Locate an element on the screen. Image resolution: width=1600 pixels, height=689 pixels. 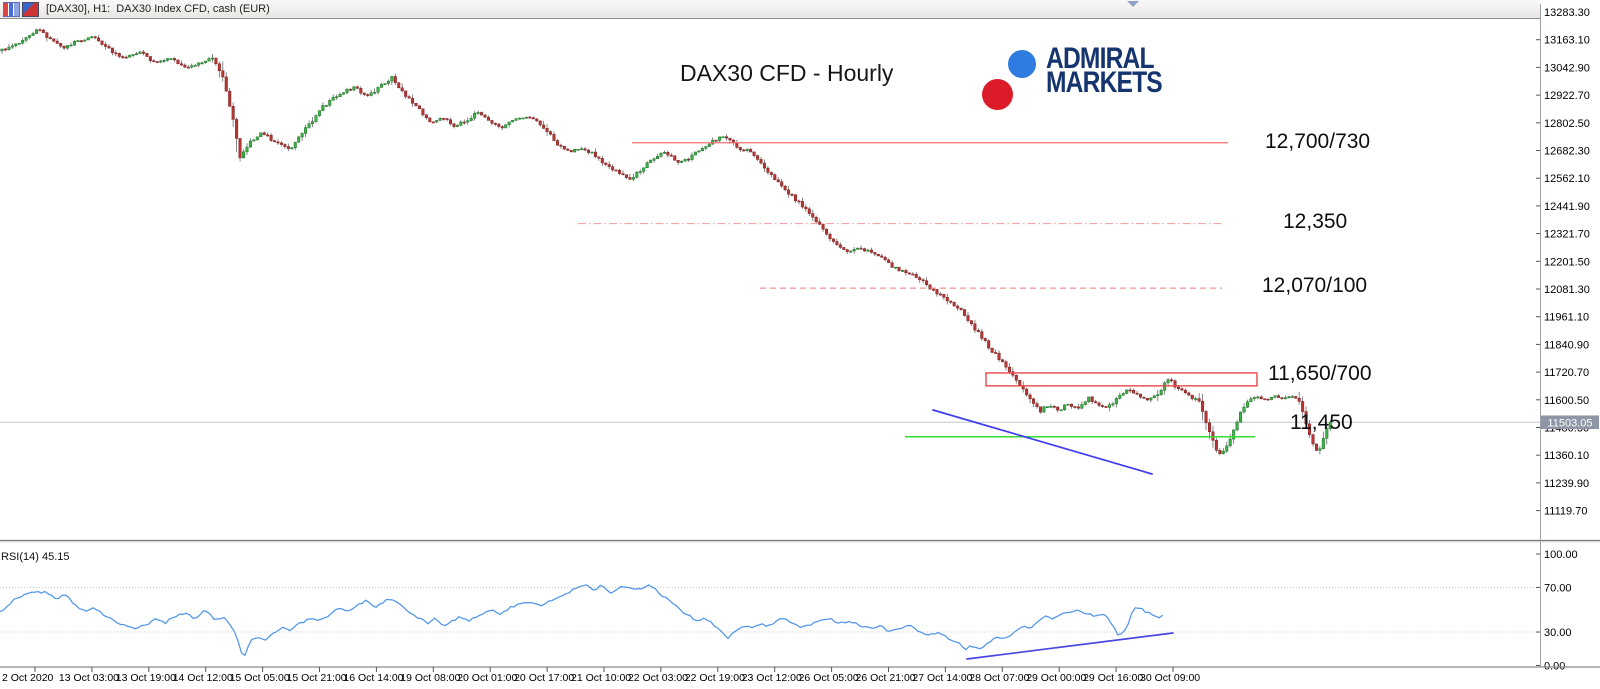
label-resistance-12700: 12,700/730 is located at coordinates (1318, 141).